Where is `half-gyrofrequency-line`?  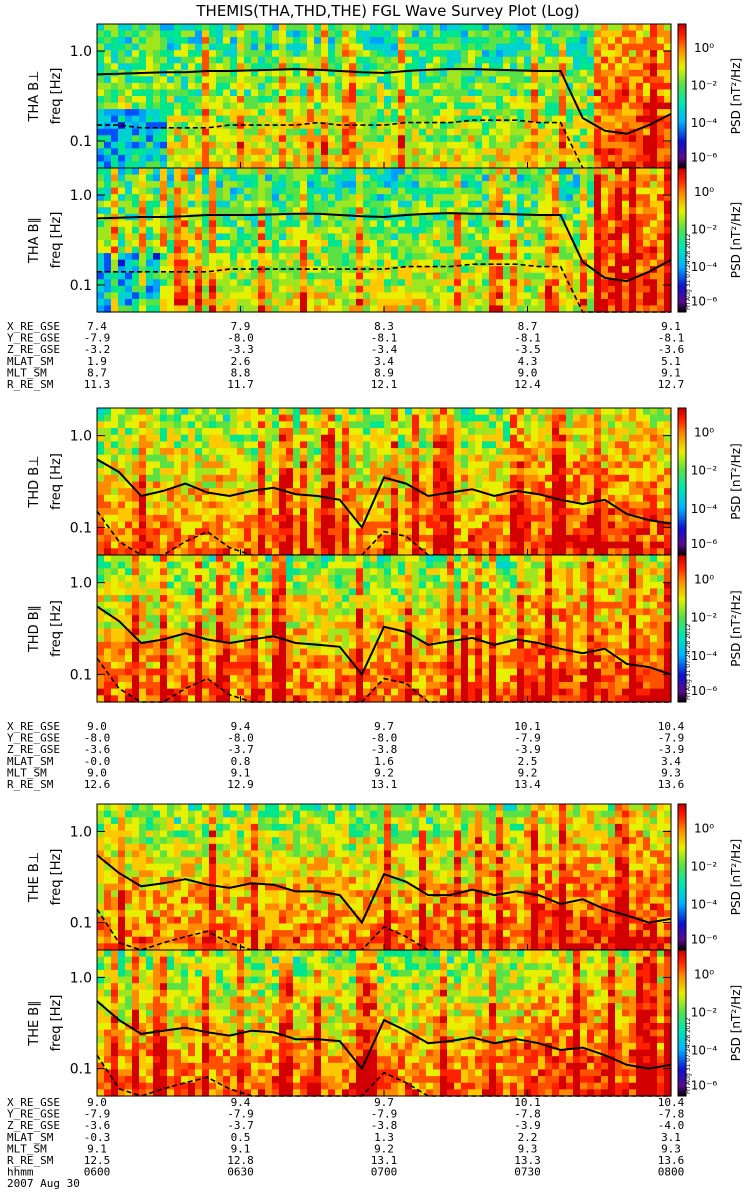 half-gyrofrequency-line is located at coordinates (384, 144).